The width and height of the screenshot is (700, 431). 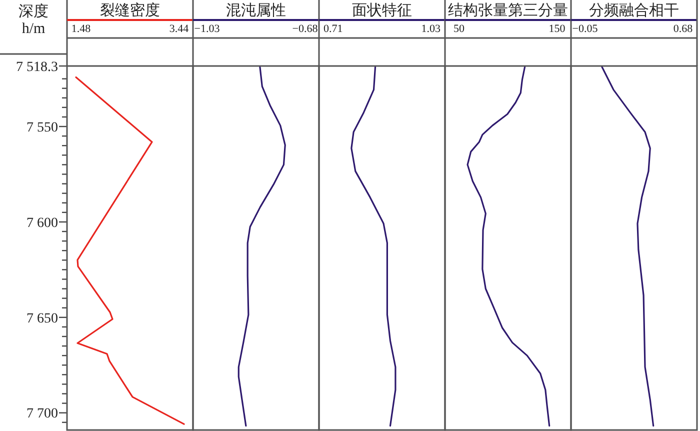 What do you see at coordinates (460, 29) in the screenshot?
I see `x-tick-label: 50` at bounding box center [460, 29].